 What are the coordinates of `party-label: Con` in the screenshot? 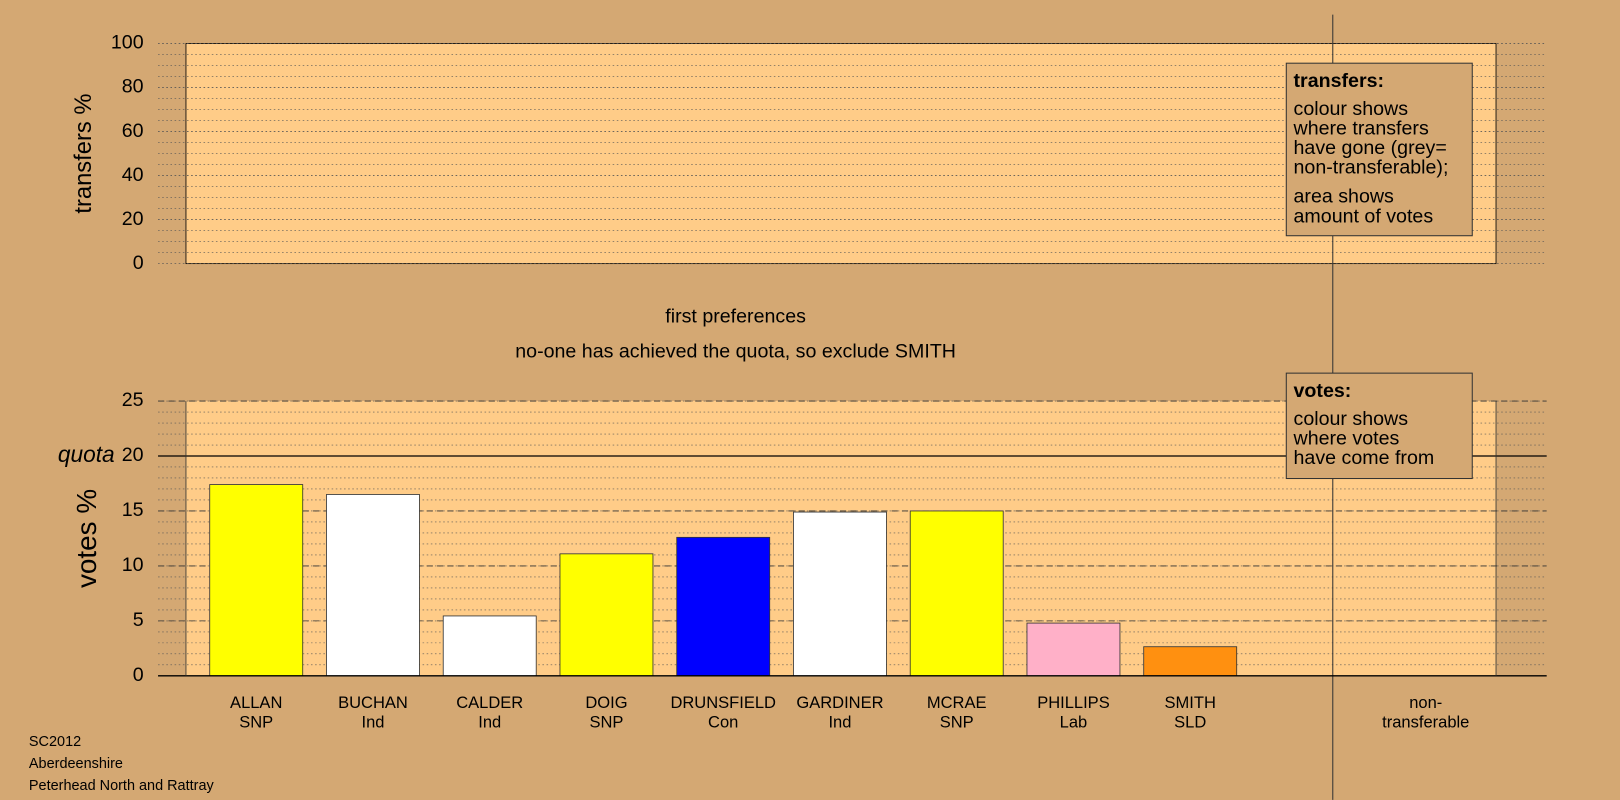 It's located at (723, 722).